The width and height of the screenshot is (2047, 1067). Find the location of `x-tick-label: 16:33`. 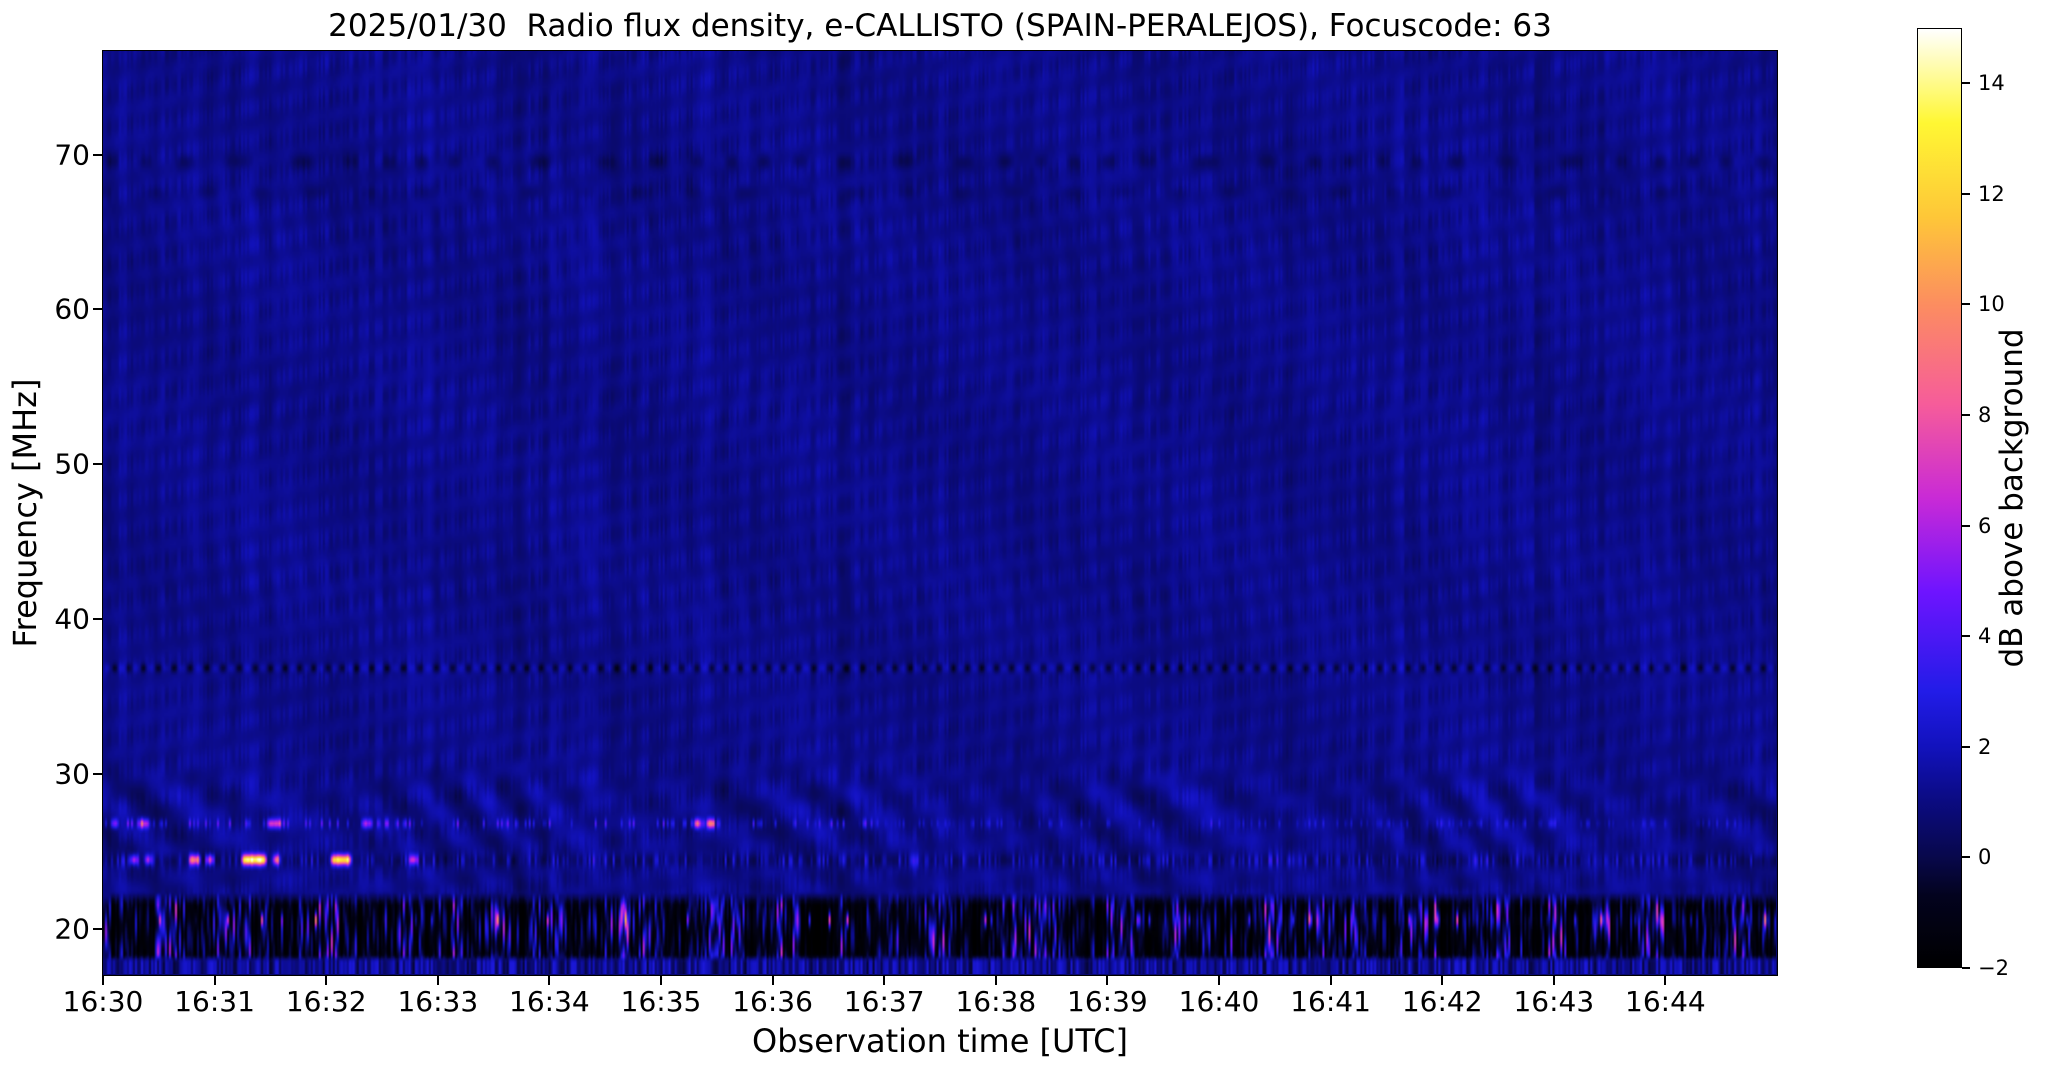

x-tick-label: 16:33 is located at coordinates (438, 1001).